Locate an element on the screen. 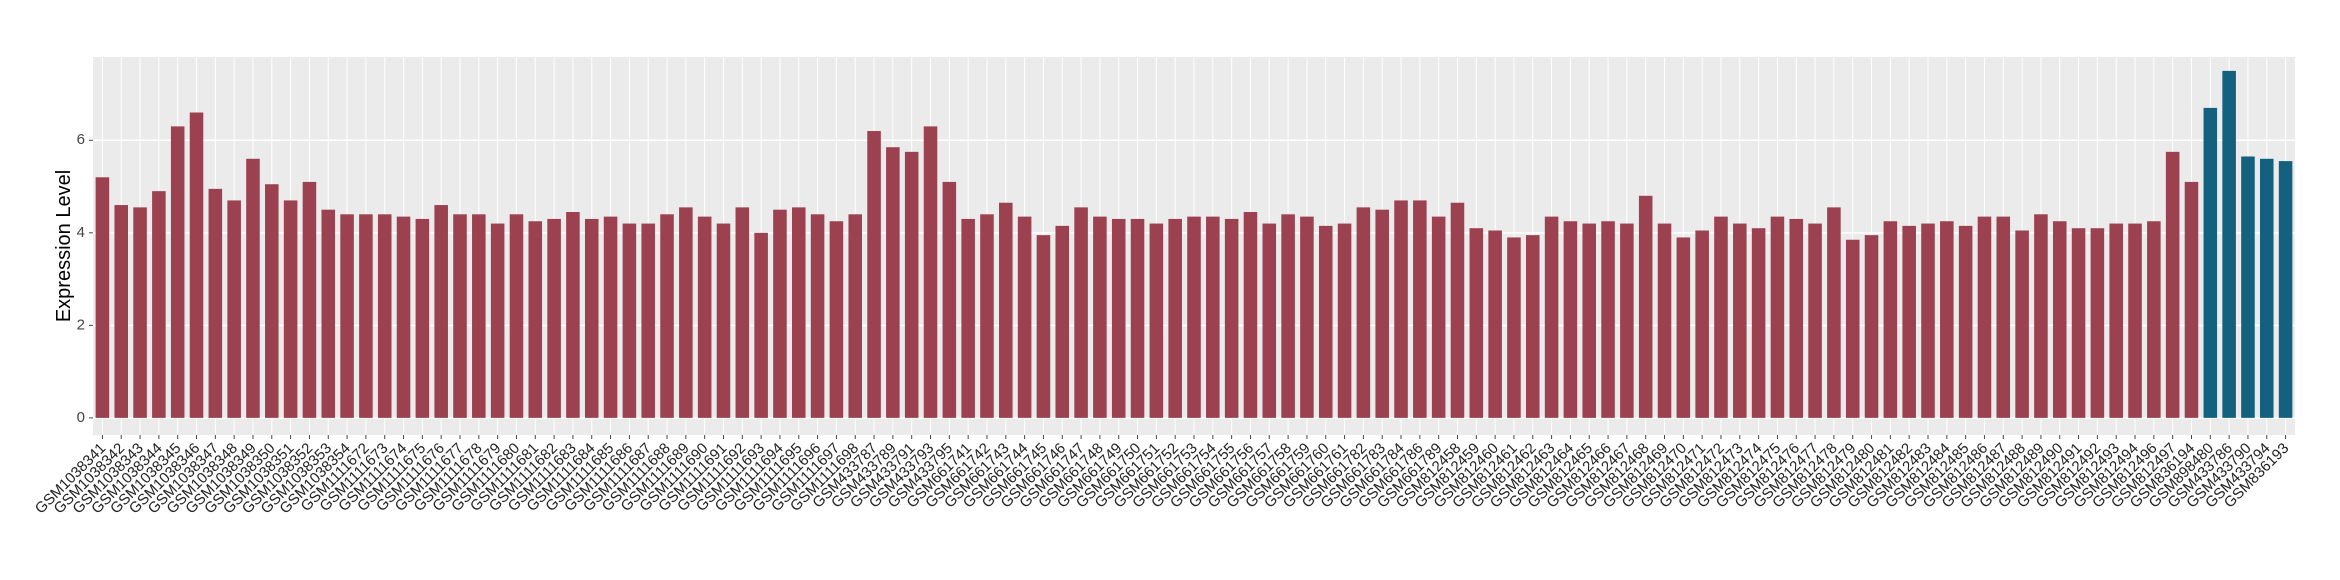 The height and width of the screenshot is (580, 2340). y-tick-label: 0 is located at coordinates (81, 417).